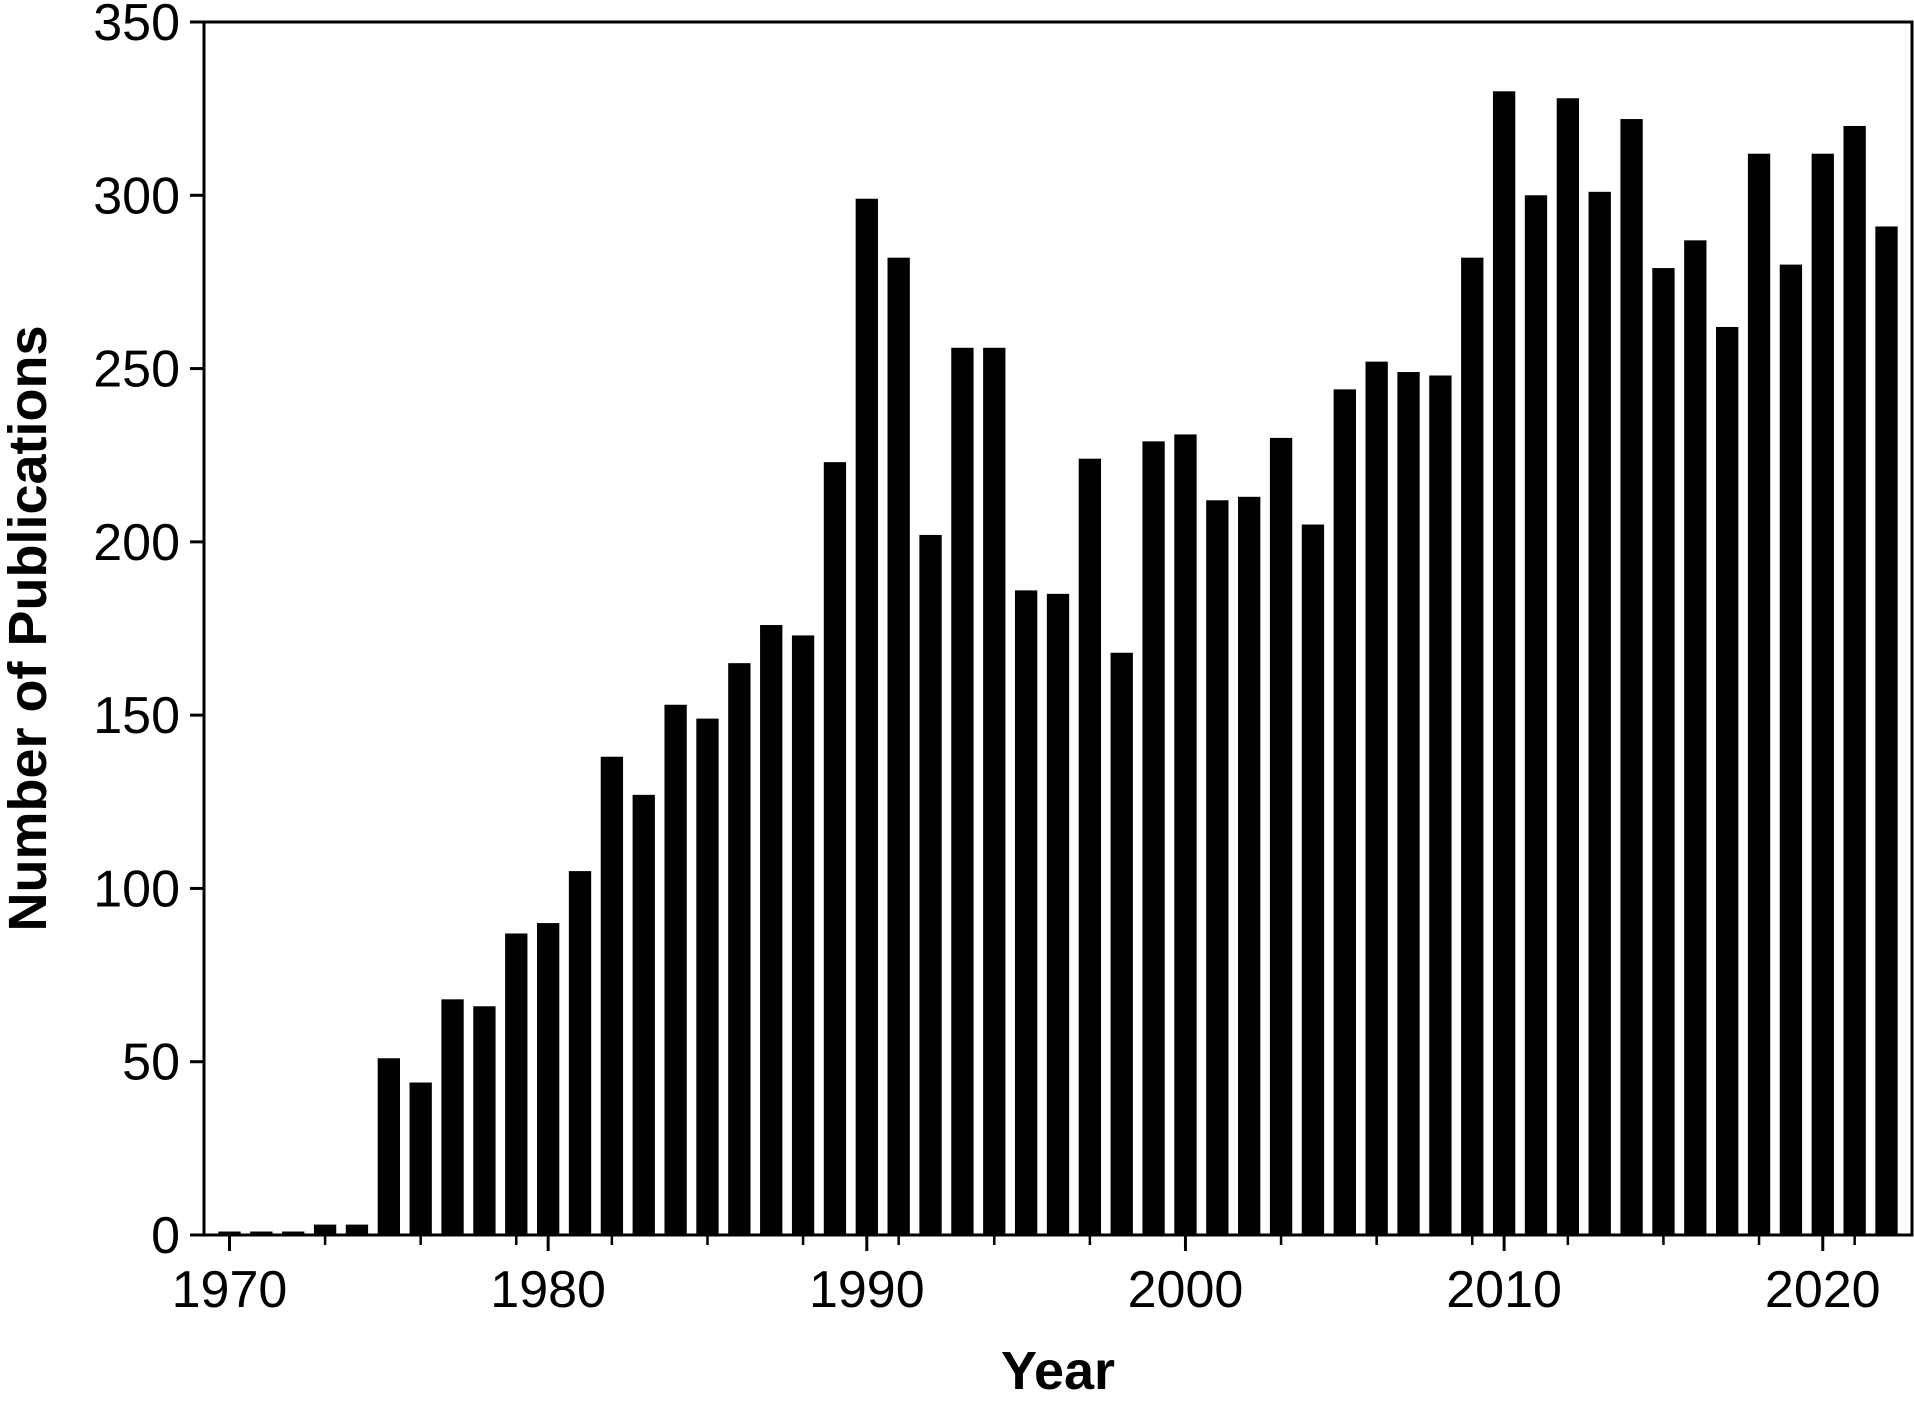 The image size is (1914, 1412). Describe the element at coordinates (136, 370) in the screenshot. I see `y-tick-label: 250` at that location.